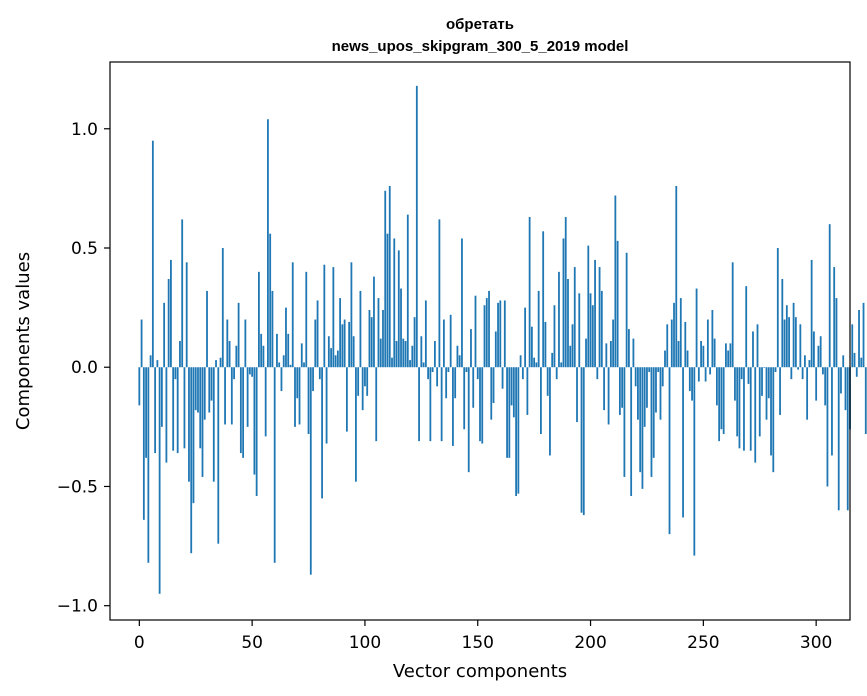 This screenshot has width=867, height=696. I want to click on y-axis-label: Components values, so click(23, 341).